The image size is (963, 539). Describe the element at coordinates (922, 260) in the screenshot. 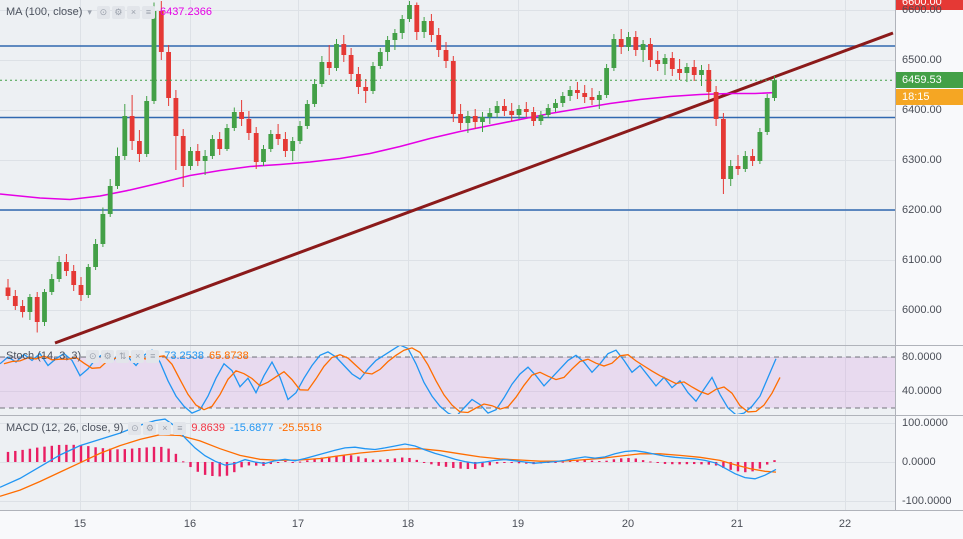

I see `axis-price-label: 6100.00` at that location.